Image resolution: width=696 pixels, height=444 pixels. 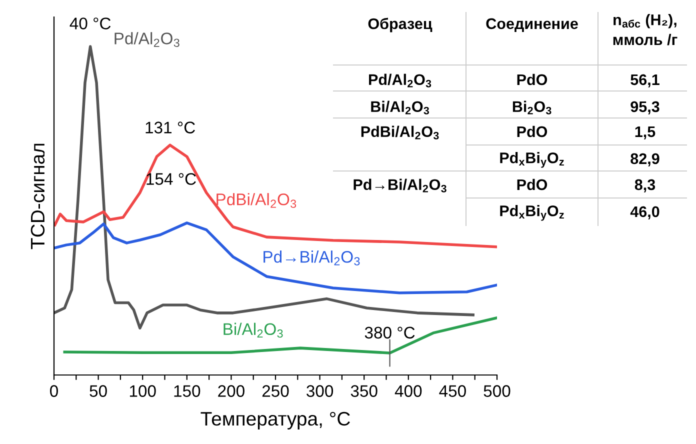 I want to click on text: n$_{абс}$ (H₂), ммоль /г, so click(x=645, y=30).